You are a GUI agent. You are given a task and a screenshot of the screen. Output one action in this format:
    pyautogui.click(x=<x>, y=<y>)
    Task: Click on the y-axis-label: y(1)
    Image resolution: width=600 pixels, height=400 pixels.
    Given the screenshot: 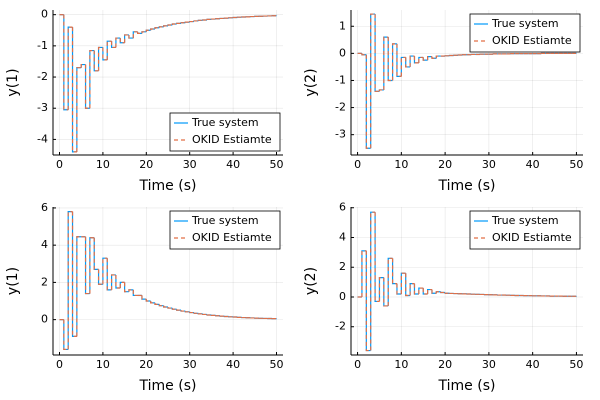 What is the action you would take?
    pyautogui.click(x=13, y=82)
    